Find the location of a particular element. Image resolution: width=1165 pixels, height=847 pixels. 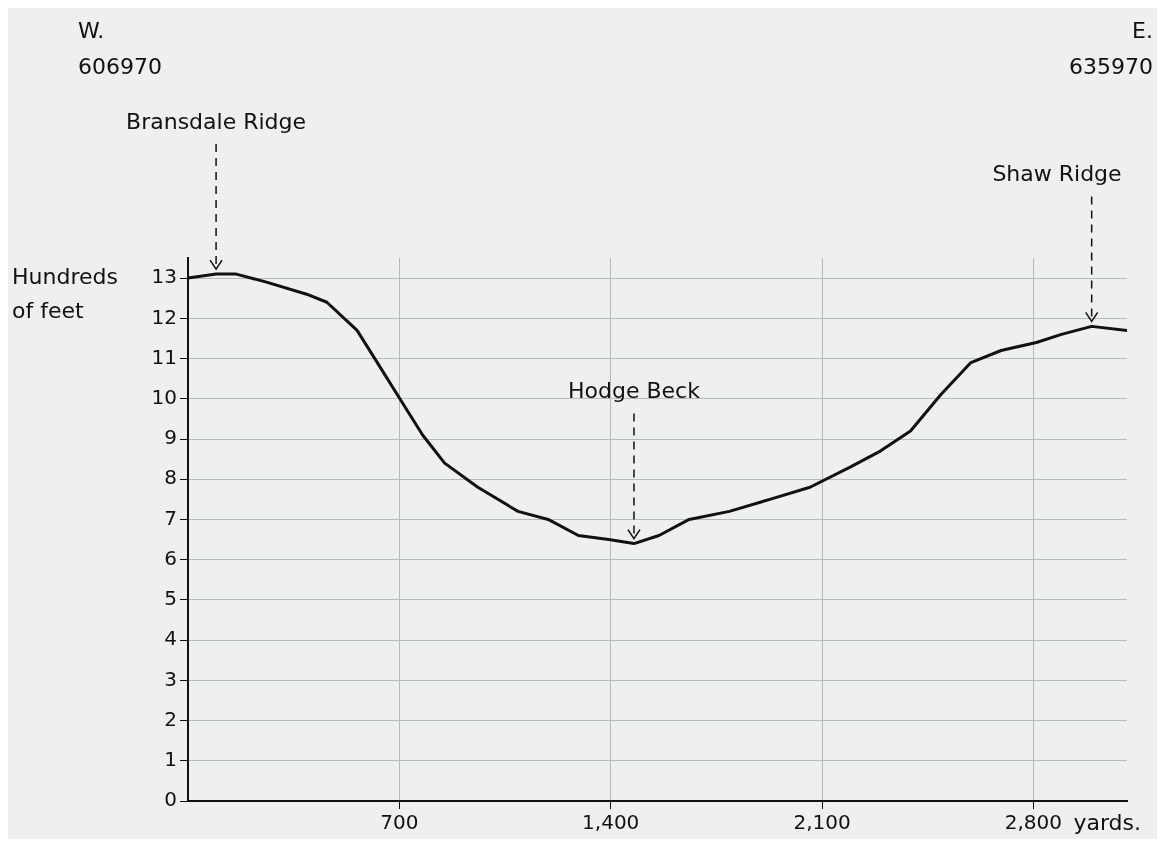

y-tick-label: 4 is located at coordinates (170, 638).